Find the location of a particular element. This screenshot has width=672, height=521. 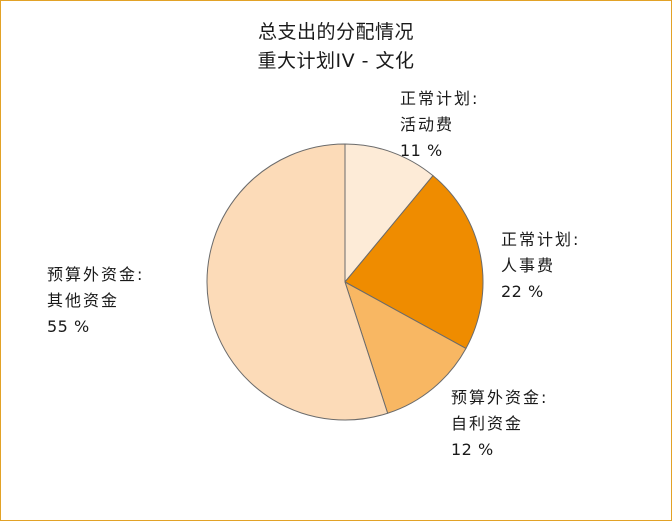

pie-slice-self-benefiting-funds is located at coordinates (405, 347).